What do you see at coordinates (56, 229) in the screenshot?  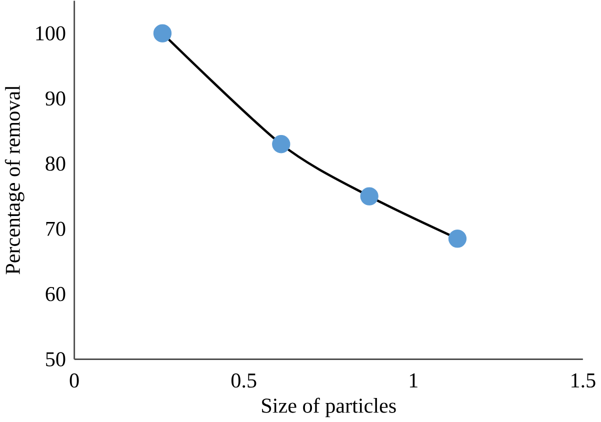 I see `y-tick-label: 70` at bounding box center [56, 229].